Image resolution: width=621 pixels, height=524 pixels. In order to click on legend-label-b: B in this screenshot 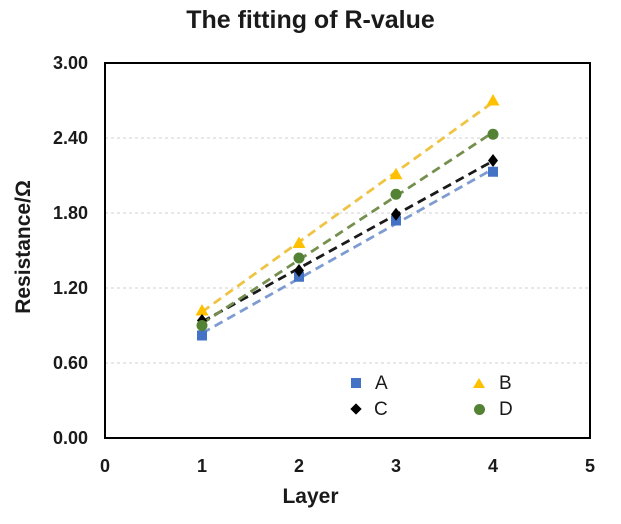, I will do `click(505, 383)`.